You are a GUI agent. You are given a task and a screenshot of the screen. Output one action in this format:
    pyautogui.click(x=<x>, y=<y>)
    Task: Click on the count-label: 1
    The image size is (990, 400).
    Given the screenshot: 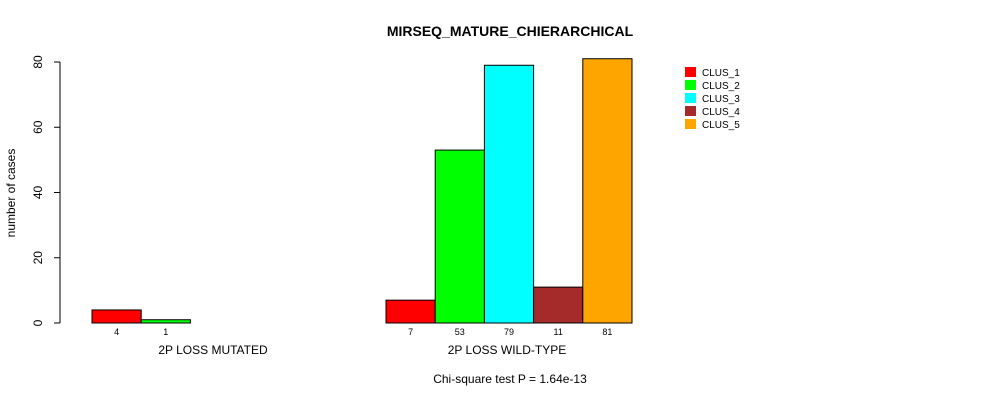 What is the action you would take?
    pyautogui.click(x=165, y=332)
    